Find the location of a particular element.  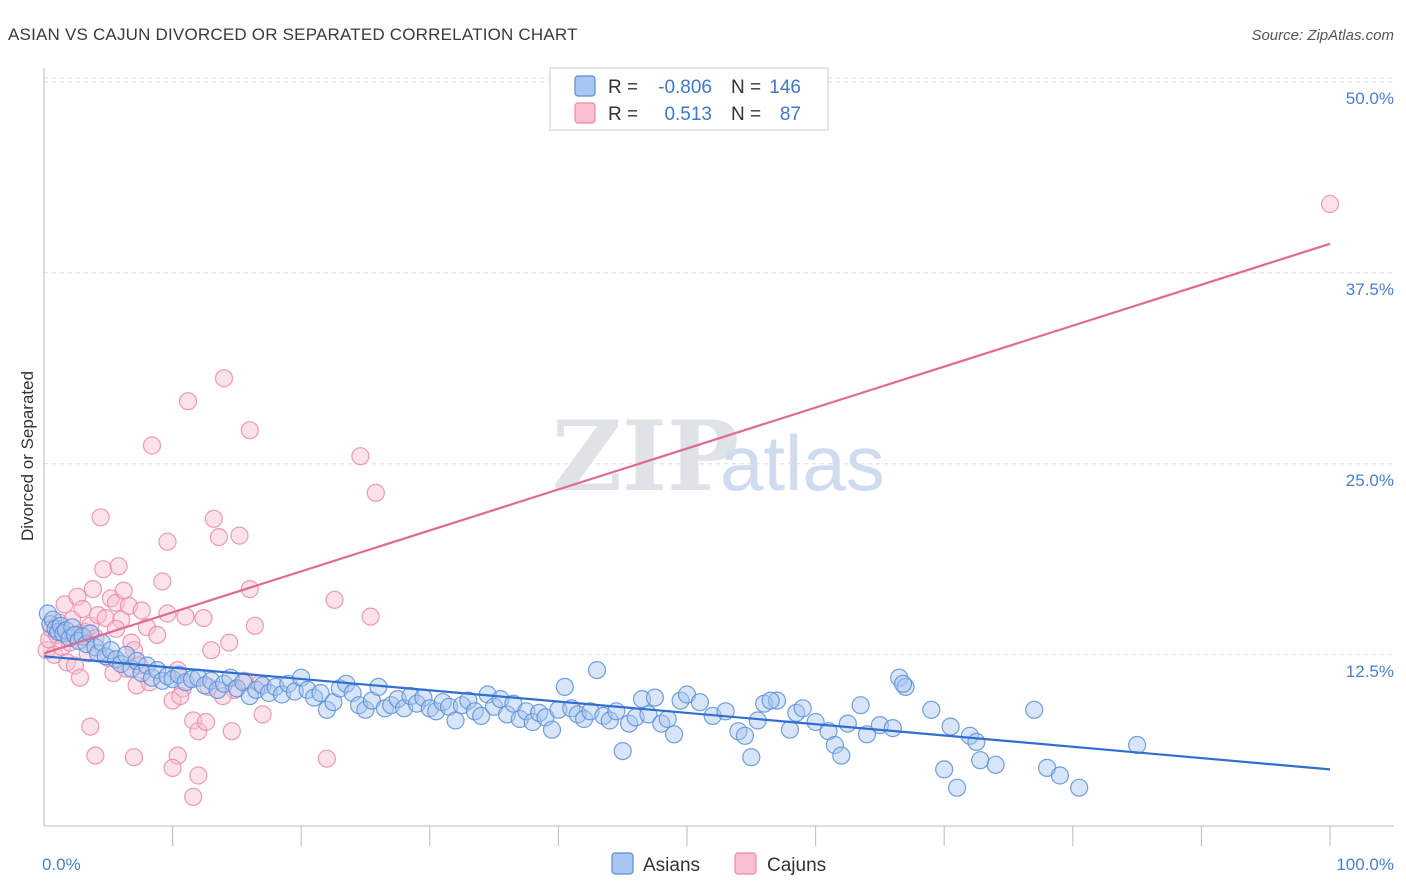

correlation-legend: R = -0.806 N = 146 R = 0.513 N = 87 is located at coordinates (689, 99).